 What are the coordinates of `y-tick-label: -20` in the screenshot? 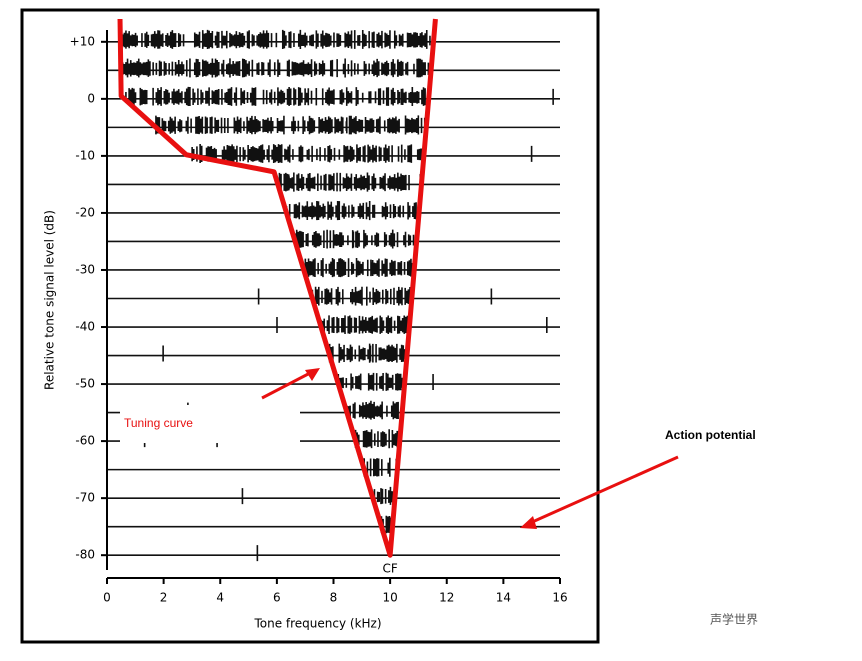 It's located at (85, 212).